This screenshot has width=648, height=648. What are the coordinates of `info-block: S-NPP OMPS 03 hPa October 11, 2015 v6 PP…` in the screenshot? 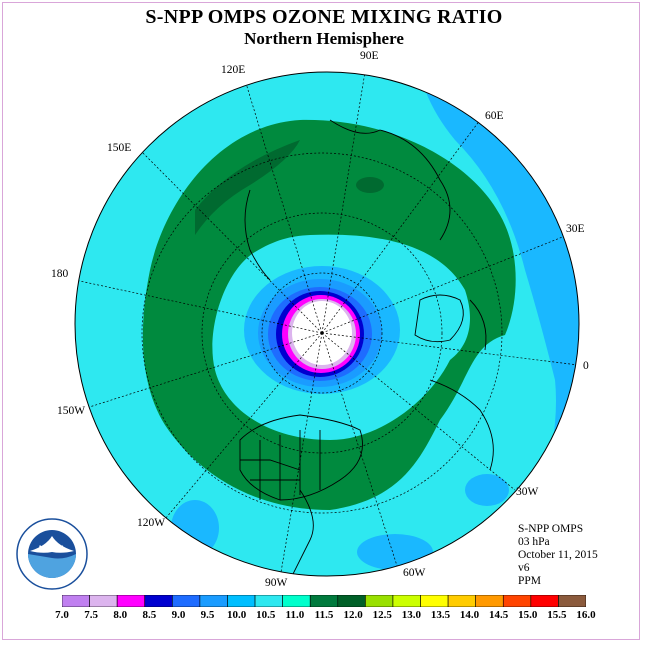 It's located at (558, 555).